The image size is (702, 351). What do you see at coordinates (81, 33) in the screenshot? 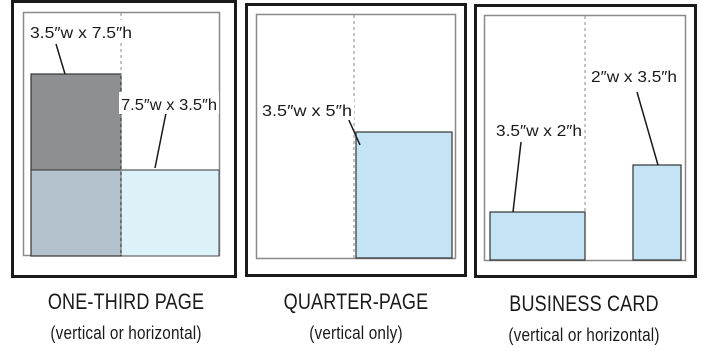
I see `size-label-vertical: 3.5″w x 7.5″h` at bounding box center [81, 33].